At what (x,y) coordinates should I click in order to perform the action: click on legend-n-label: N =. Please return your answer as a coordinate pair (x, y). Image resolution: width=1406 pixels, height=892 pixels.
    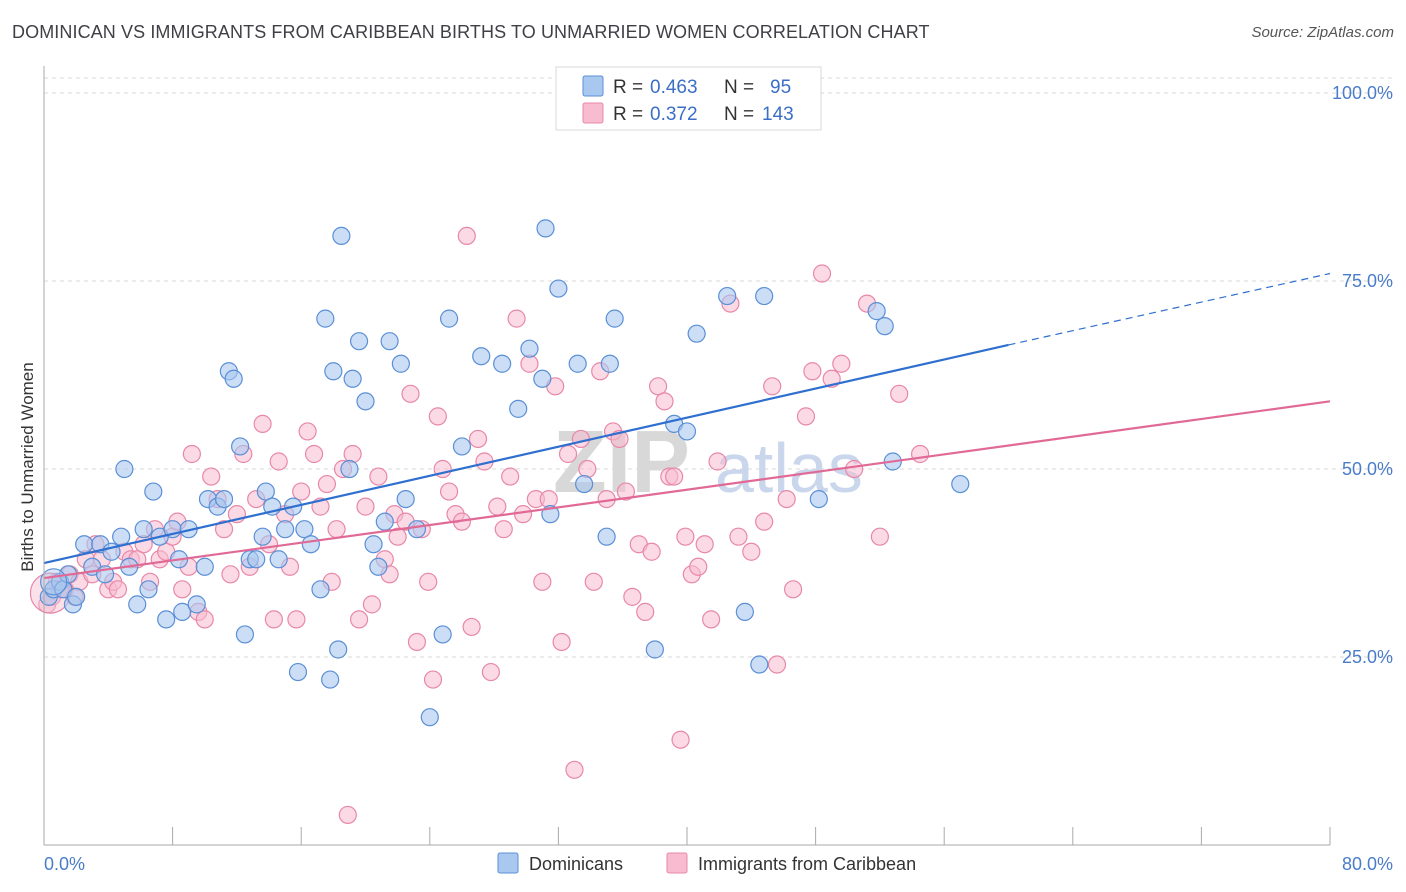
    Looking at the image, I should click on (739, 114).